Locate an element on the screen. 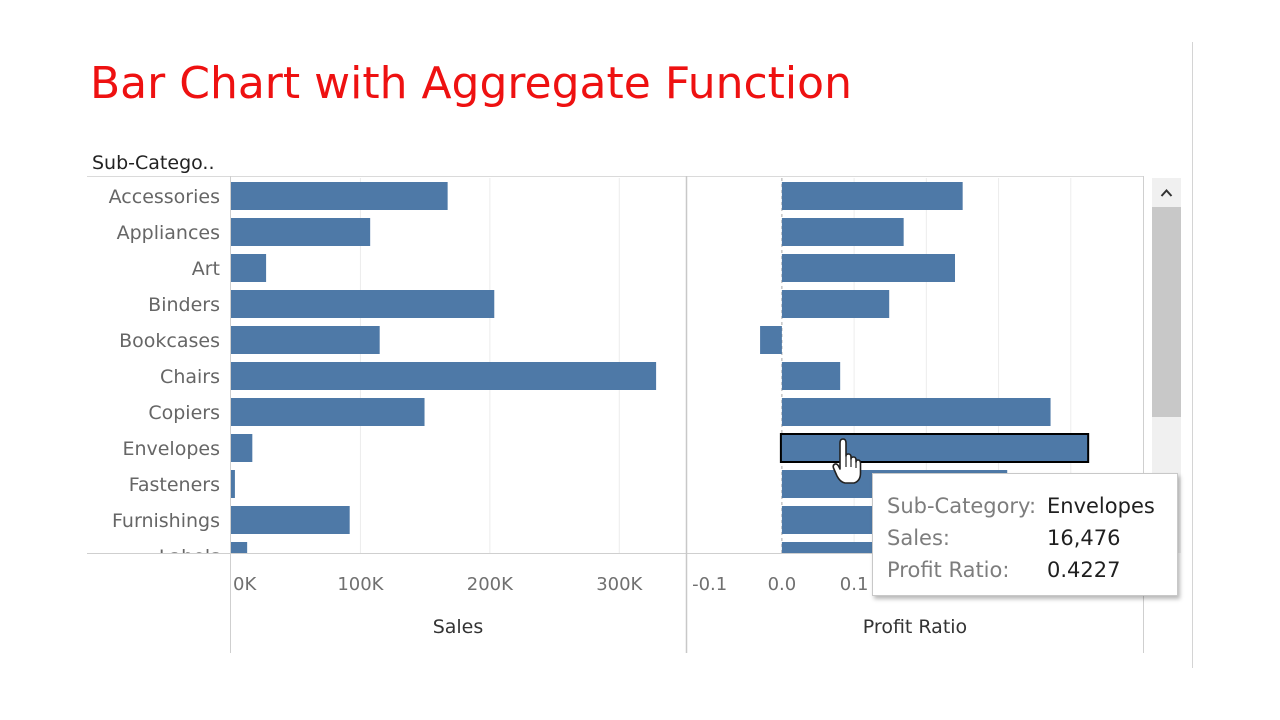  category-label: Labels is located at coordinates (189, 557).